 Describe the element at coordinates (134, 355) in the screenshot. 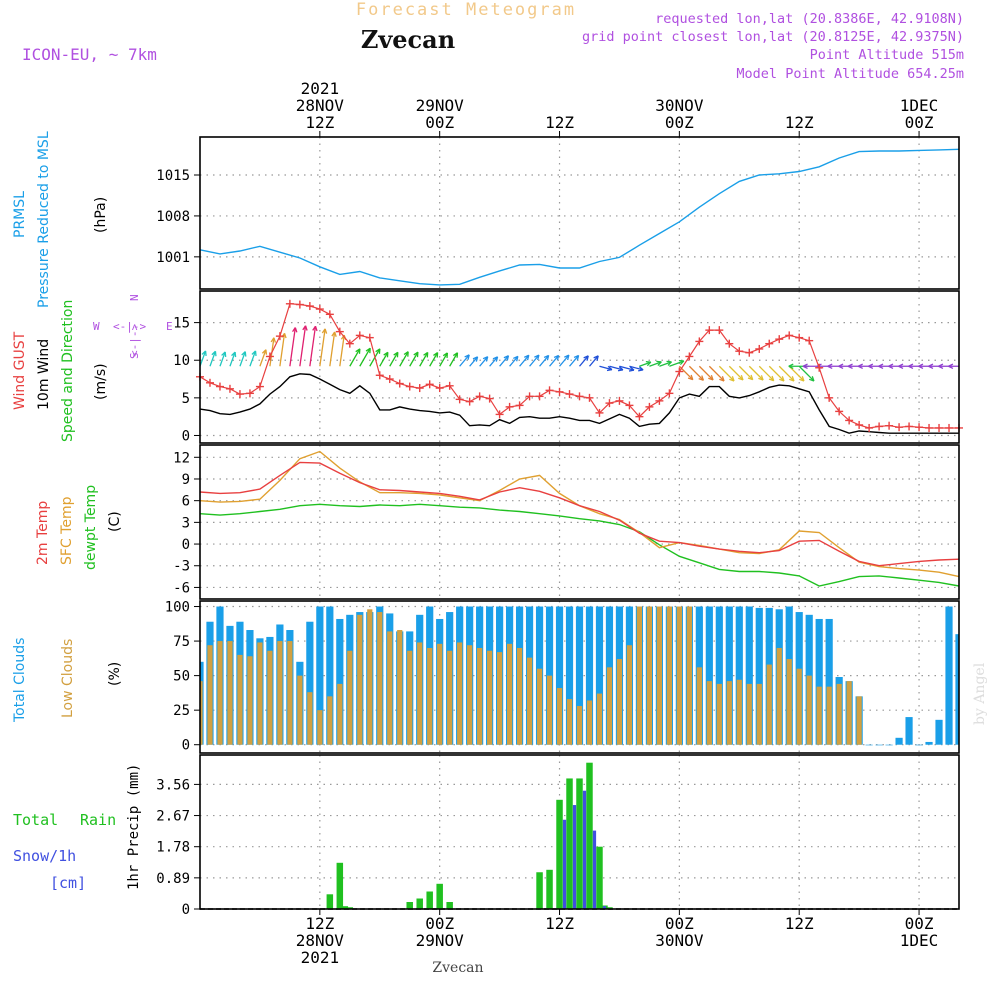

I see `compass-s: S` at that location.